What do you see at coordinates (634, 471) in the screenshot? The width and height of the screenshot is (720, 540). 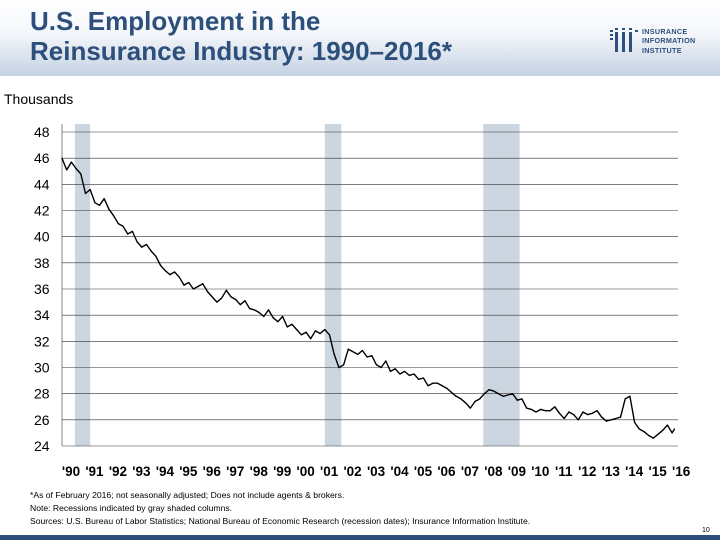 I see `x-tick-label: '14` at bounding box center [634, 471].